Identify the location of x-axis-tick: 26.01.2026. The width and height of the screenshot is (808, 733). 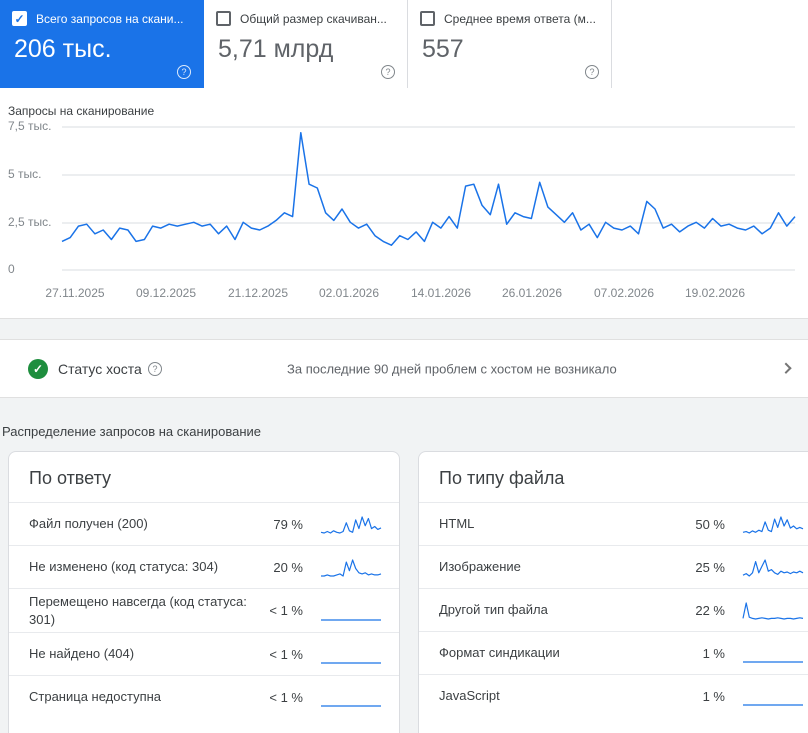
(532, 293).